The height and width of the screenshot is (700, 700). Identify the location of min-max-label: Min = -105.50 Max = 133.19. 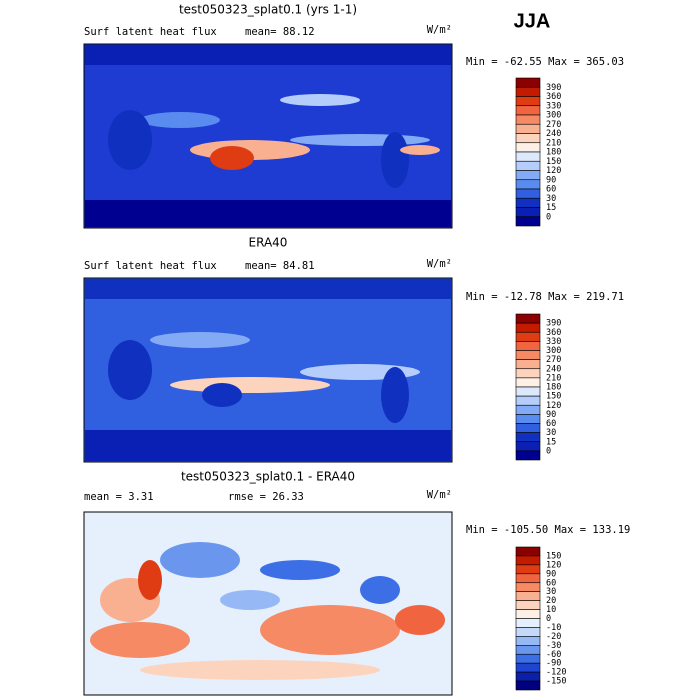
(548, 530).